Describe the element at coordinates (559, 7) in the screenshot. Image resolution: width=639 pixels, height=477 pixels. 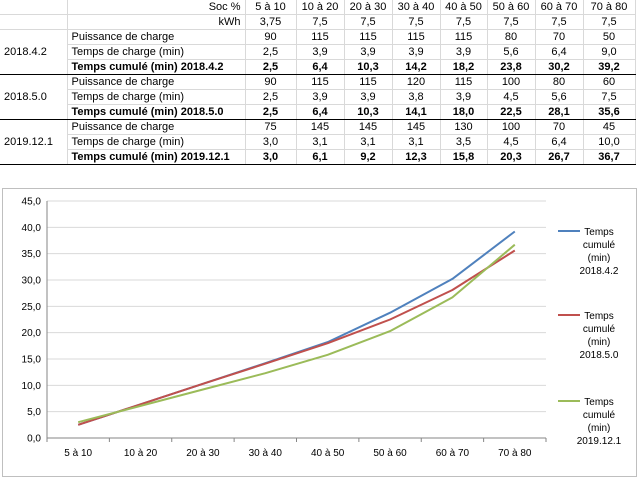
I see `soc-range-cell: 60 à 70` at that location.